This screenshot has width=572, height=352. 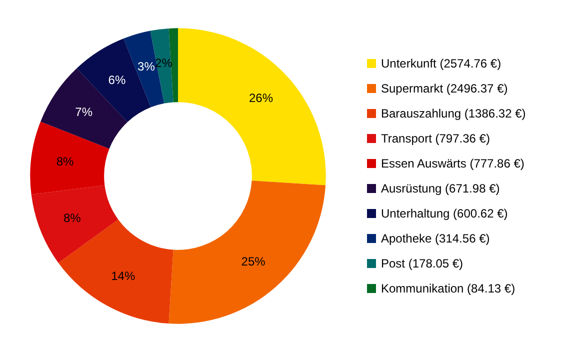 I want to click on legend-label: Transport (797.36 €), so click(x=435, y=139).